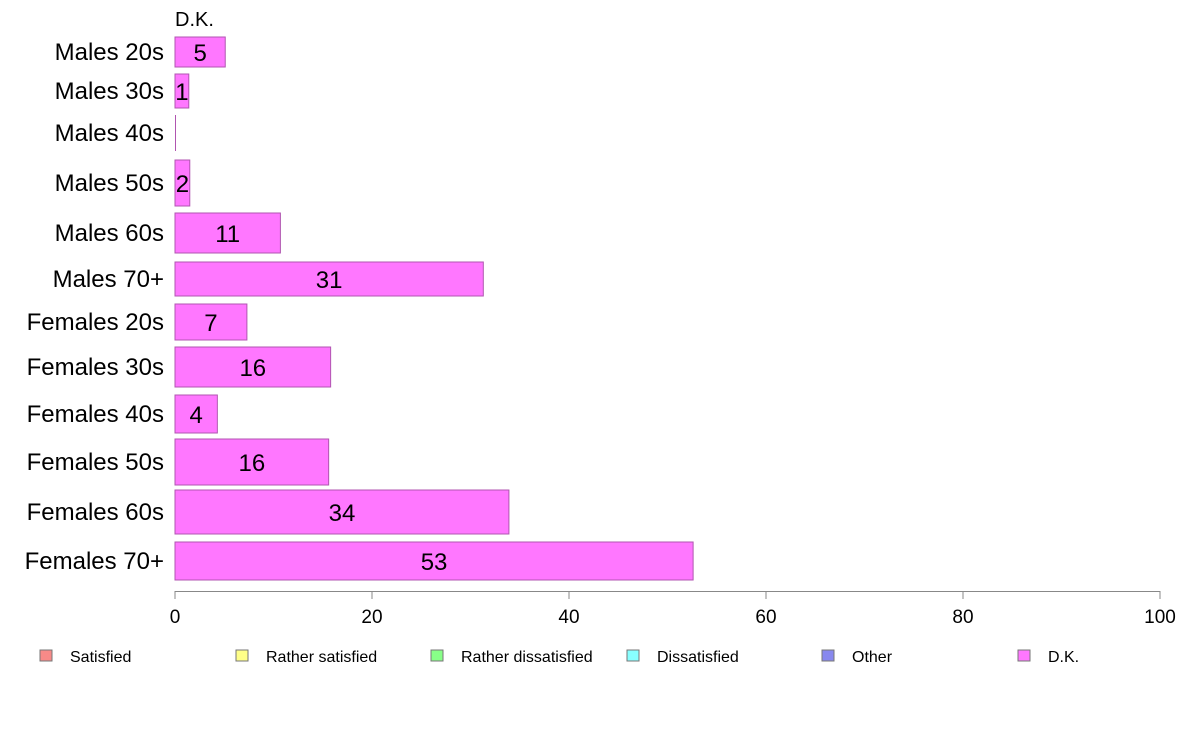  Describe the element at coordinates (568, 617) in the screenshot. I see `x-tick-label: 40` at that location.